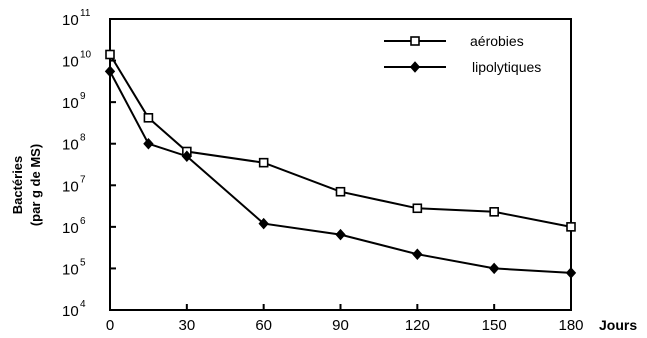 The width and height of the screenshot is (647, 338). What do you see at coordinates (340, 325) in the screenshot?
I see `x-tick-label: 90` at bounding box center [340, 325].